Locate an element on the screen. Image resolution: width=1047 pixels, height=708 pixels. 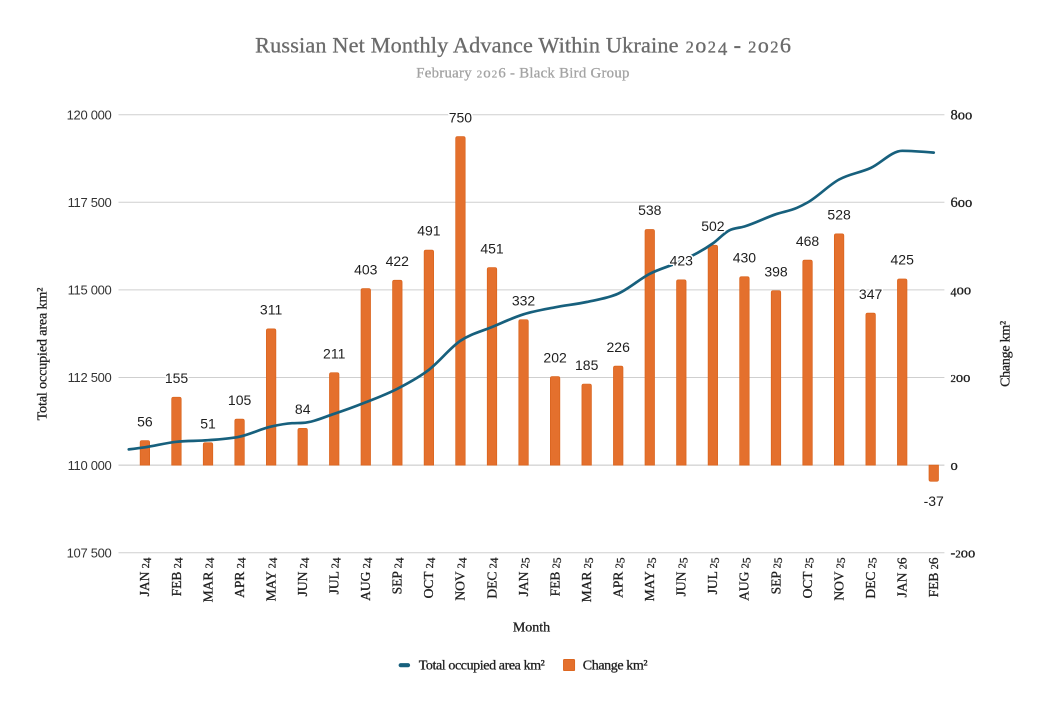
svg-text: 2oo is located at coordinates (961, 378).